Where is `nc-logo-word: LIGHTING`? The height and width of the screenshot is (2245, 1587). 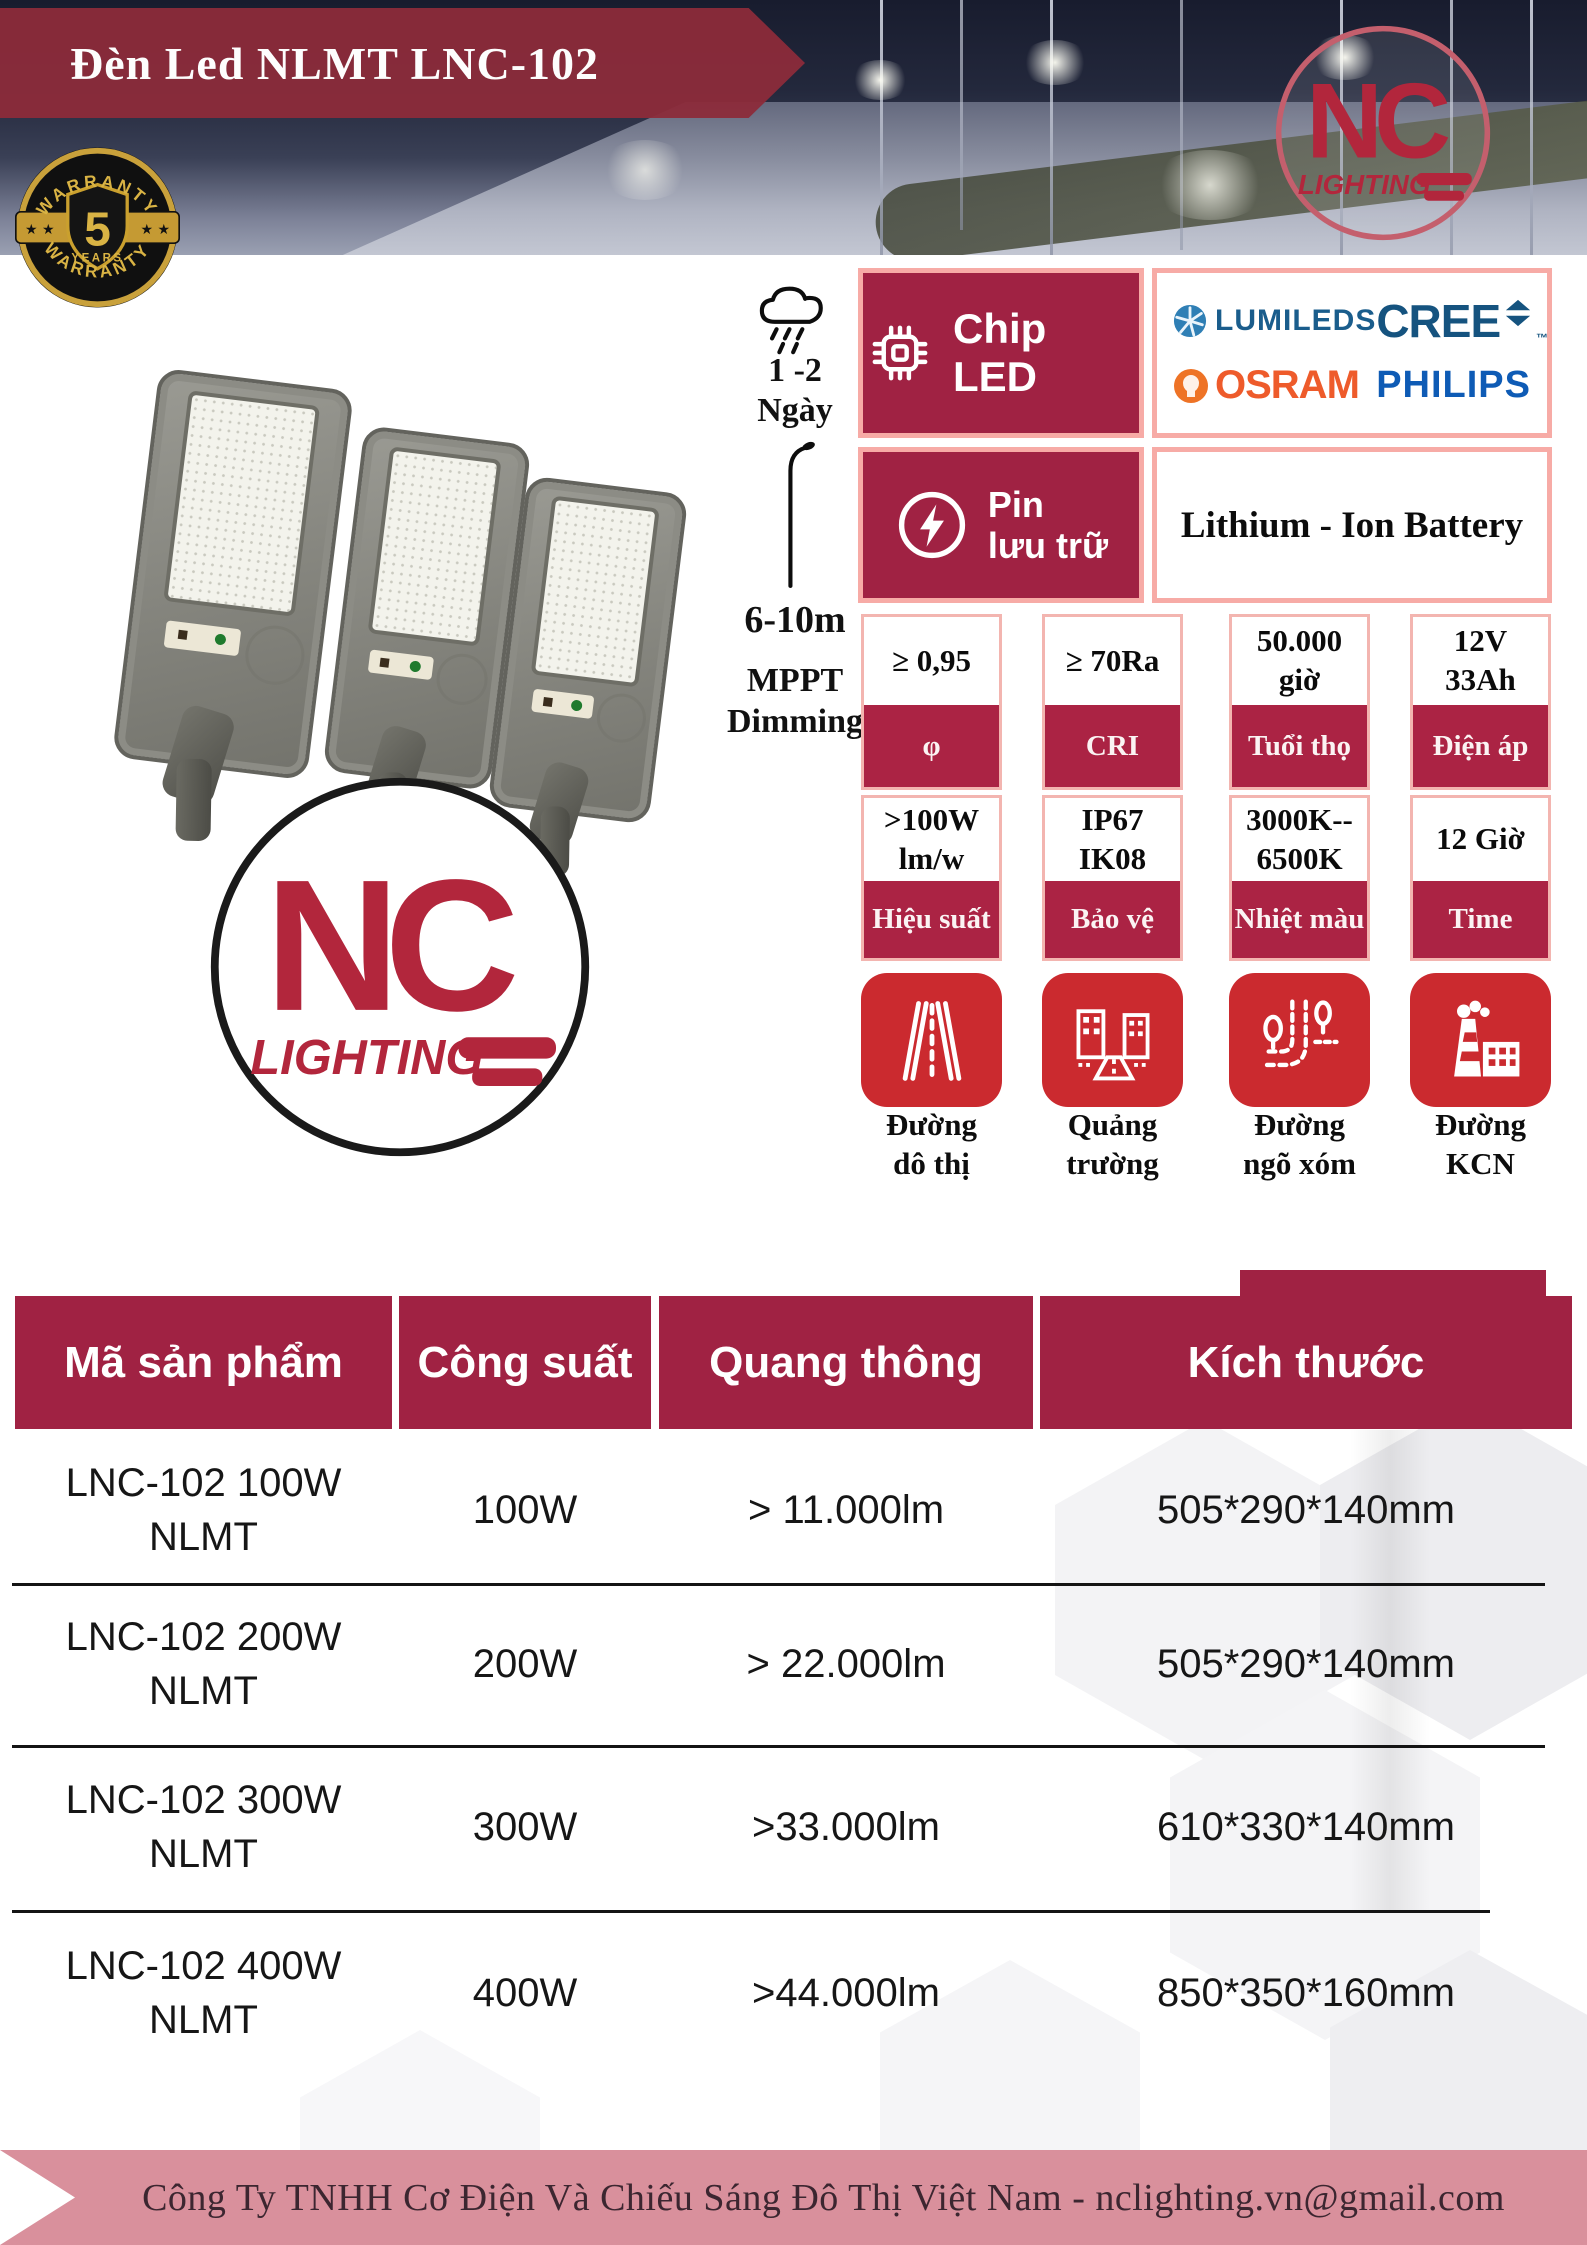
nc-logo-word: LIGHTING is located at coordinates (1364, 184).